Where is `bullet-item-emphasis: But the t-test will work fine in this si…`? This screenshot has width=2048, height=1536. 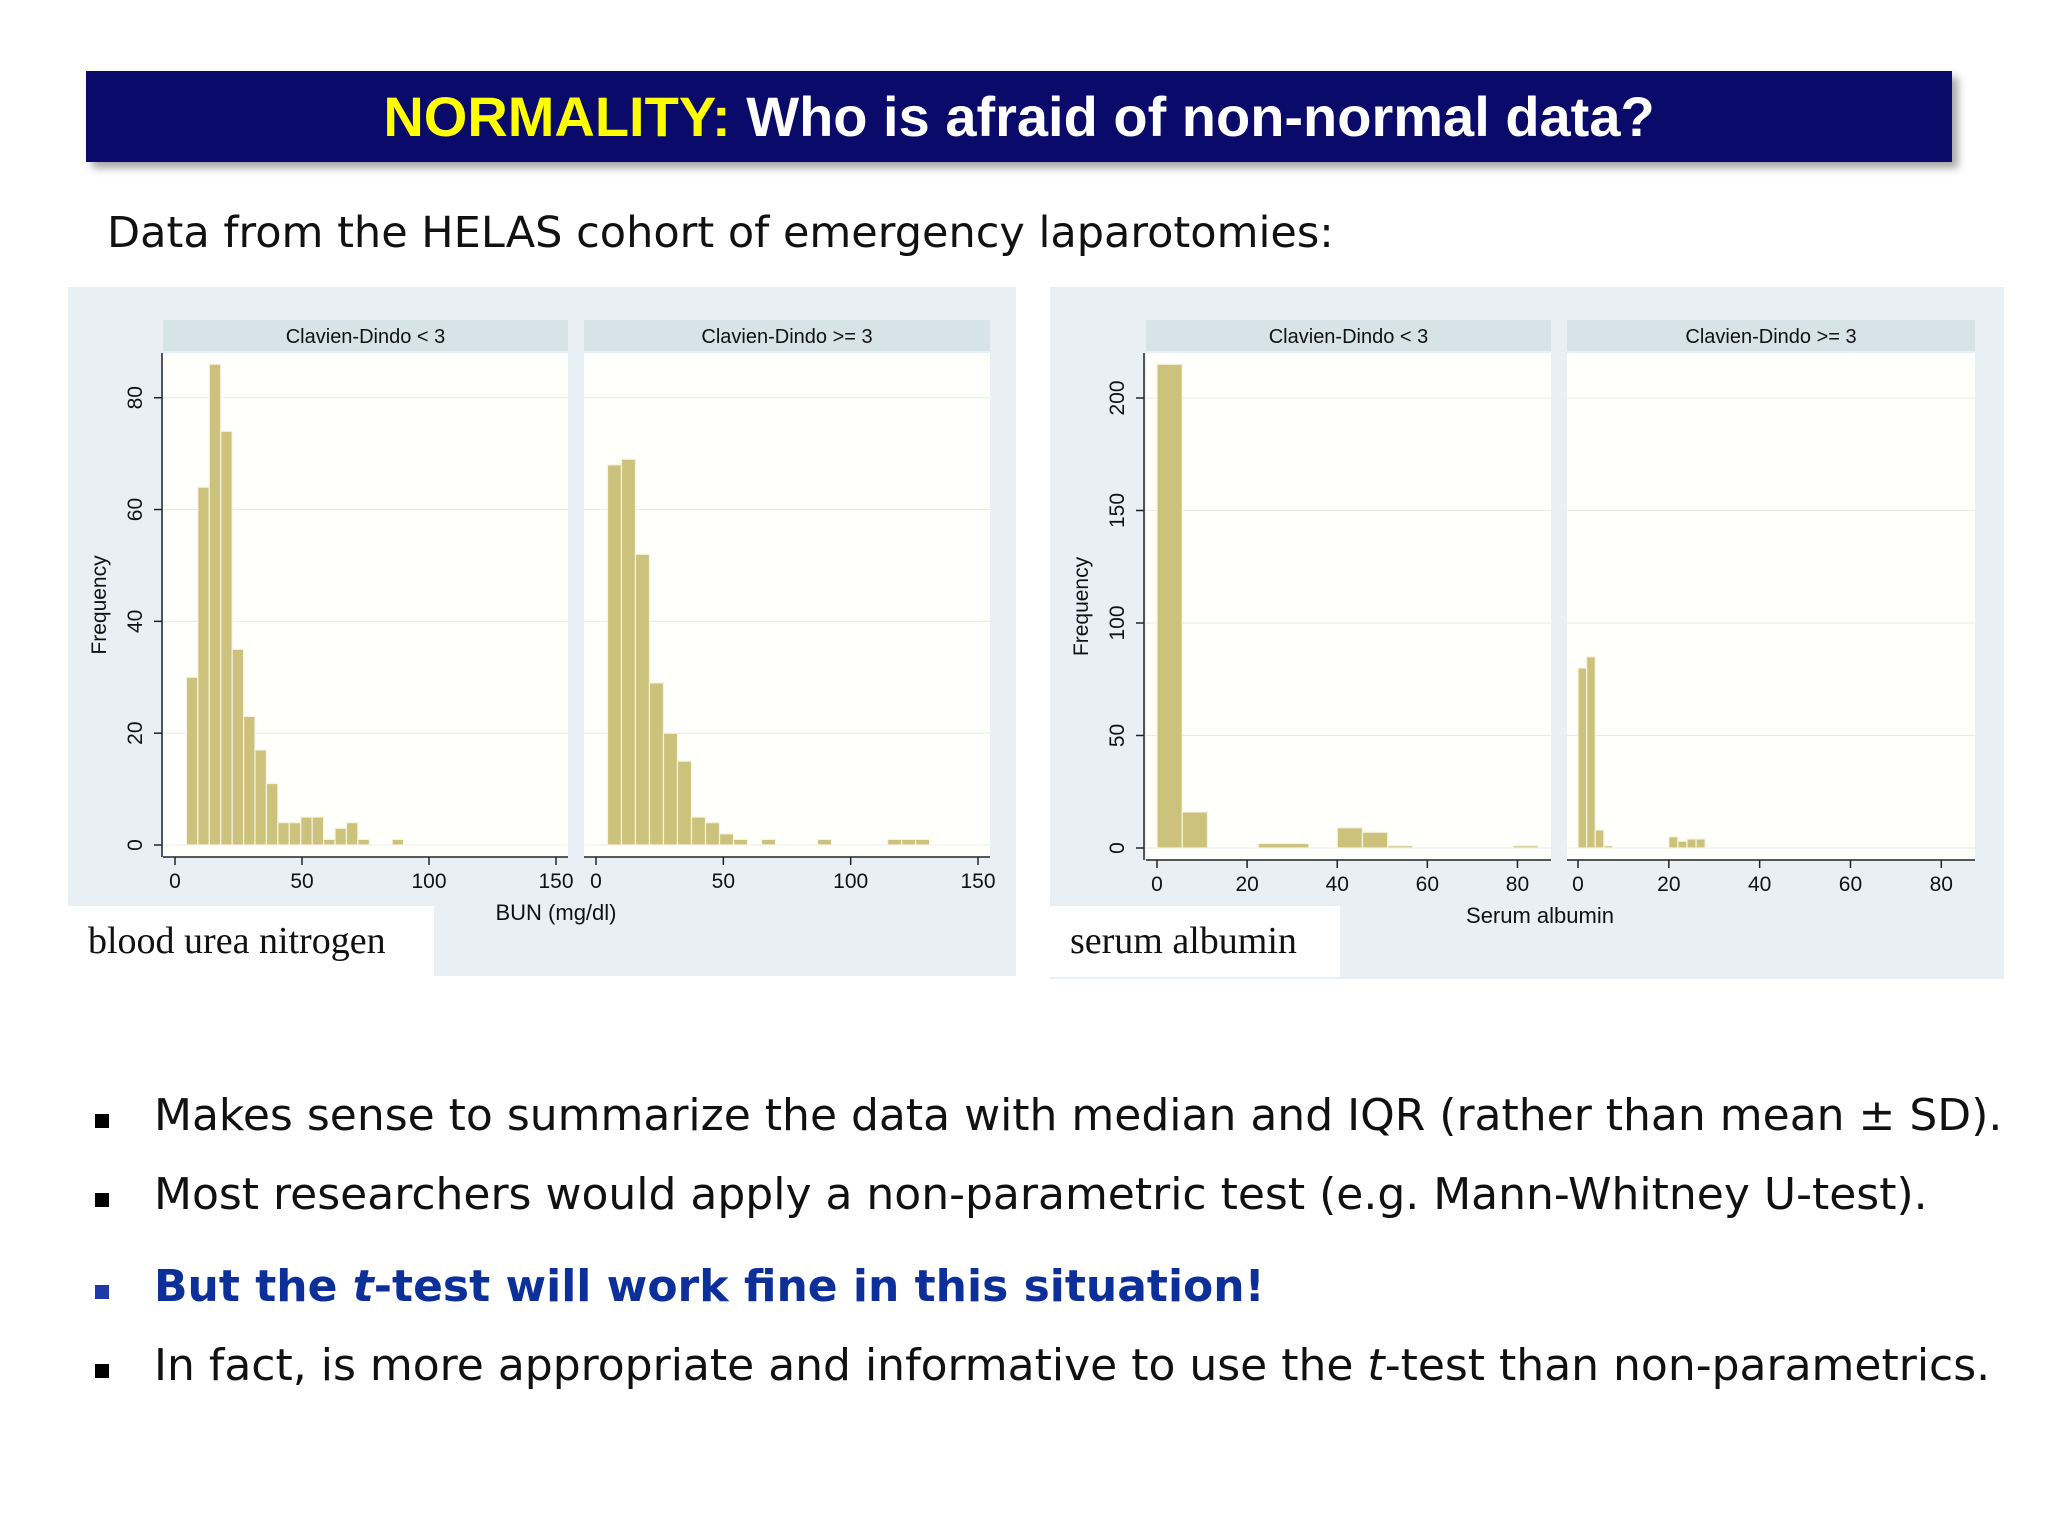 bullet-item-emphasis: But the t-test will work fine in this si… is located at coordinates (1055, 1290).